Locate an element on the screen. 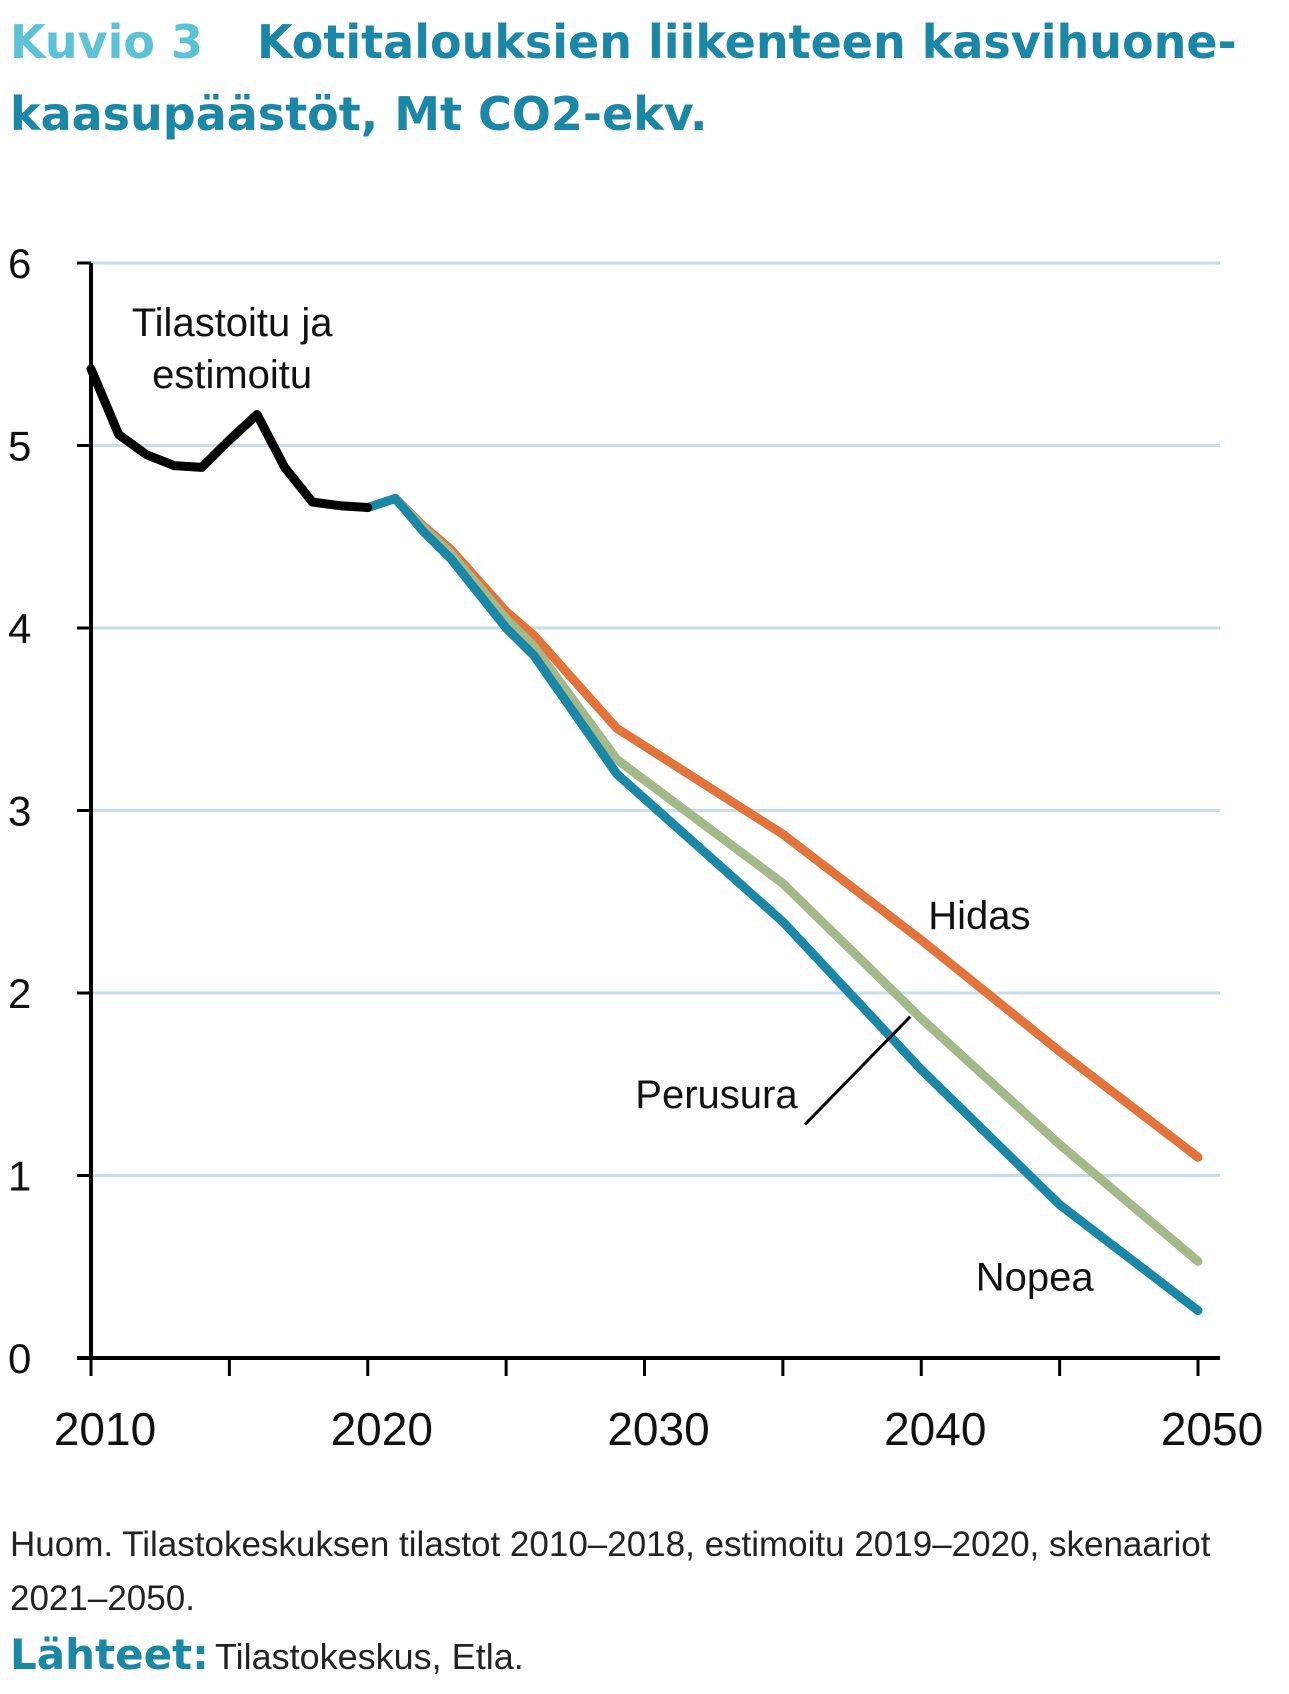 This screenshot has height=1694, width=1289. y-tick-label: 5 is located at coordinates (19, 446).